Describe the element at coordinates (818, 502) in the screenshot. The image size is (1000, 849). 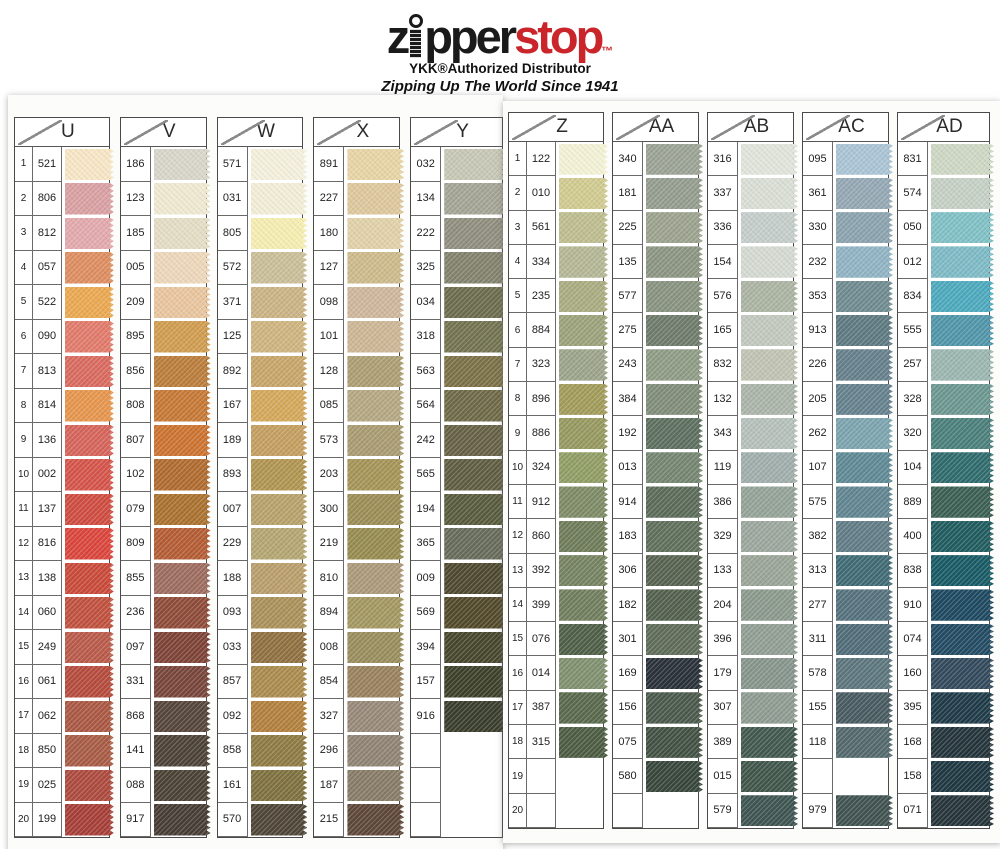
I see `color-code: 575` at that location.